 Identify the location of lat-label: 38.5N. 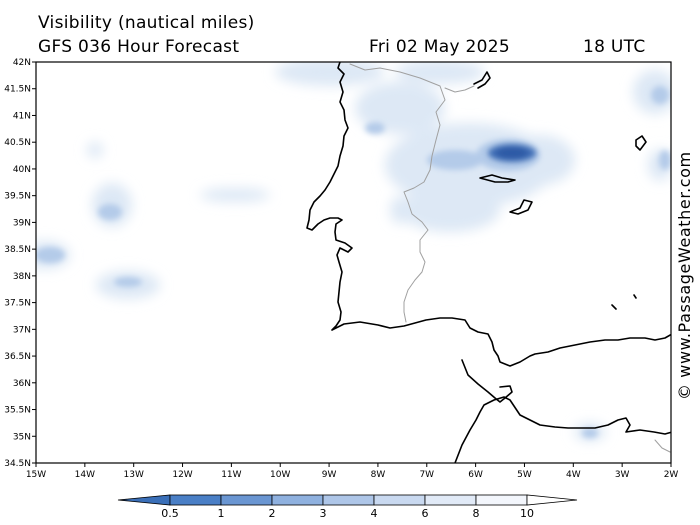
(17, 250).